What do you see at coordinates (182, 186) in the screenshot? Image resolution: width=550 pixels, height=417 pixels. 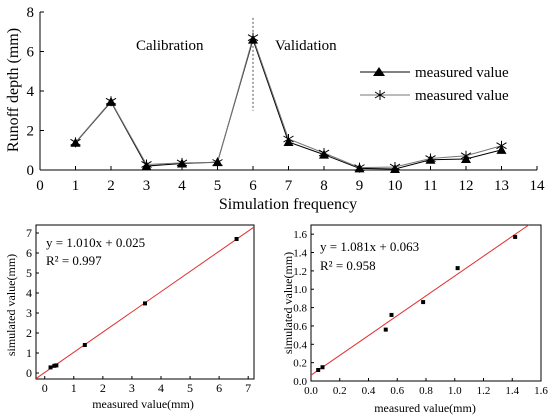 I see `top-x-tick-label: 4` at bounding box center [182, 186].